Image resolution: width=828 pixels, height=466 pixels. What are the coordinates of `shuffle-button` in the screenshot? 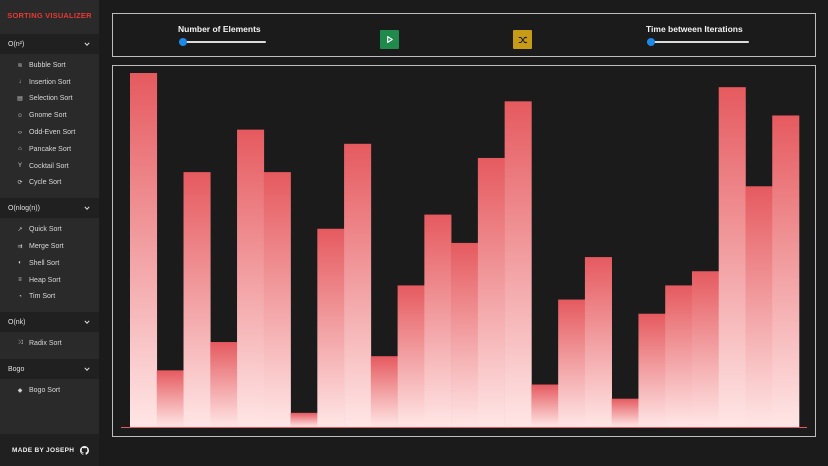 It's located at (522, 39).